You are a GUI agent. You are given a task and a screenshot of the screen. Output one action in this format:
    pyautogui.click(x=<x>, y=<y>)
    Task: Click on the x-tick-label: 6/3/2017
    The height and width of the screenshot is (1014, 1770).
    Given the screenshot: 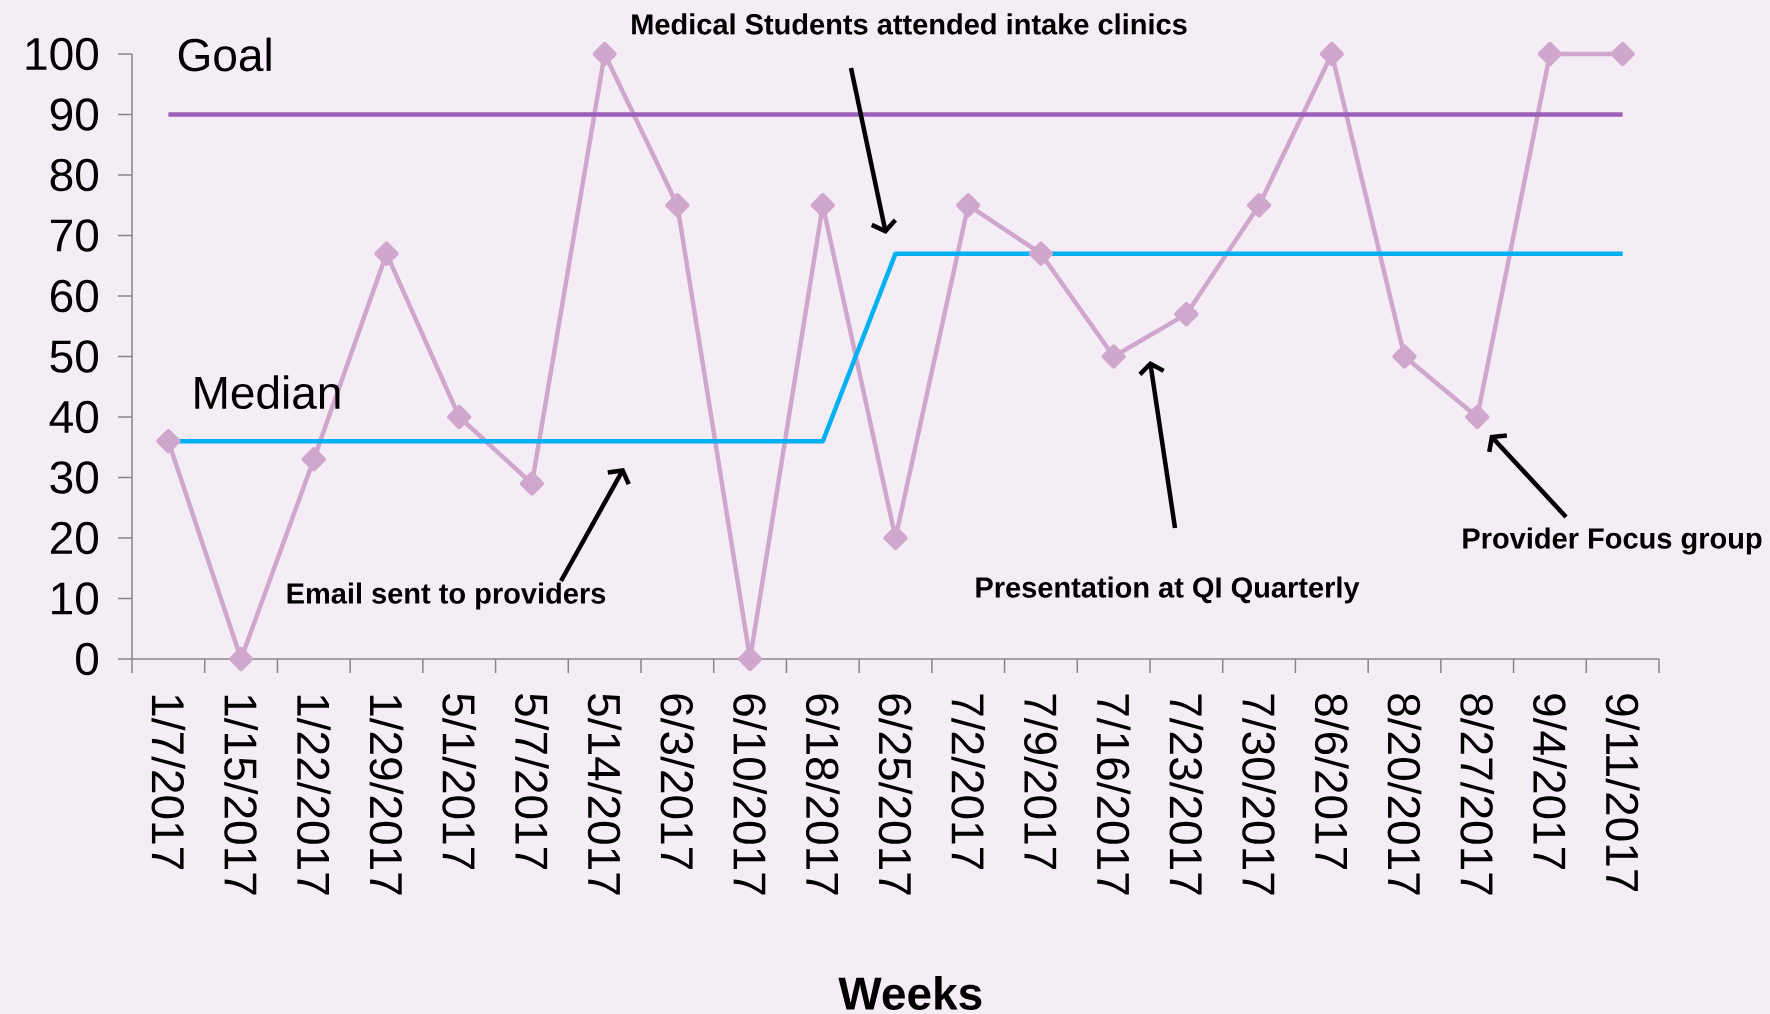 What is the action you would take?
    pyautogui.click(x=677, y=781)
    